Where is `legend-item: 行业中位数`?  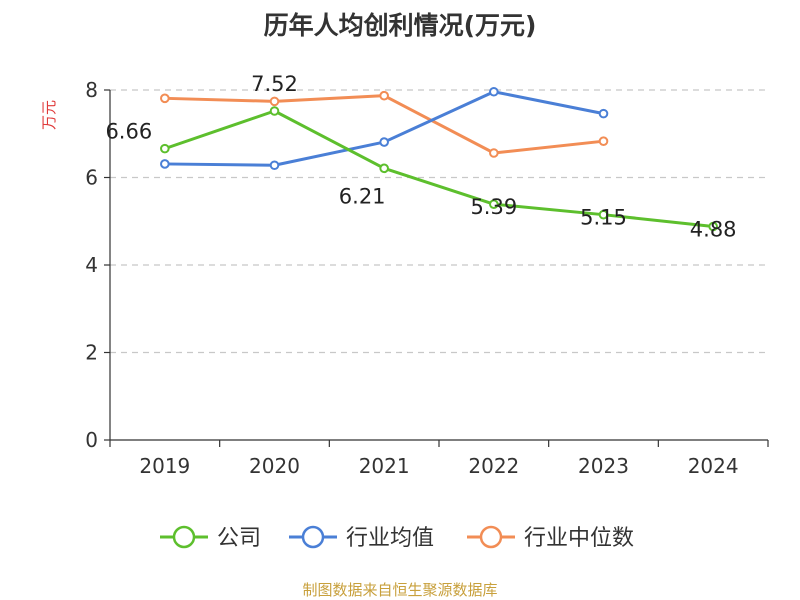 legend-item: 行业中位数 is located at coordinates (550, 538).